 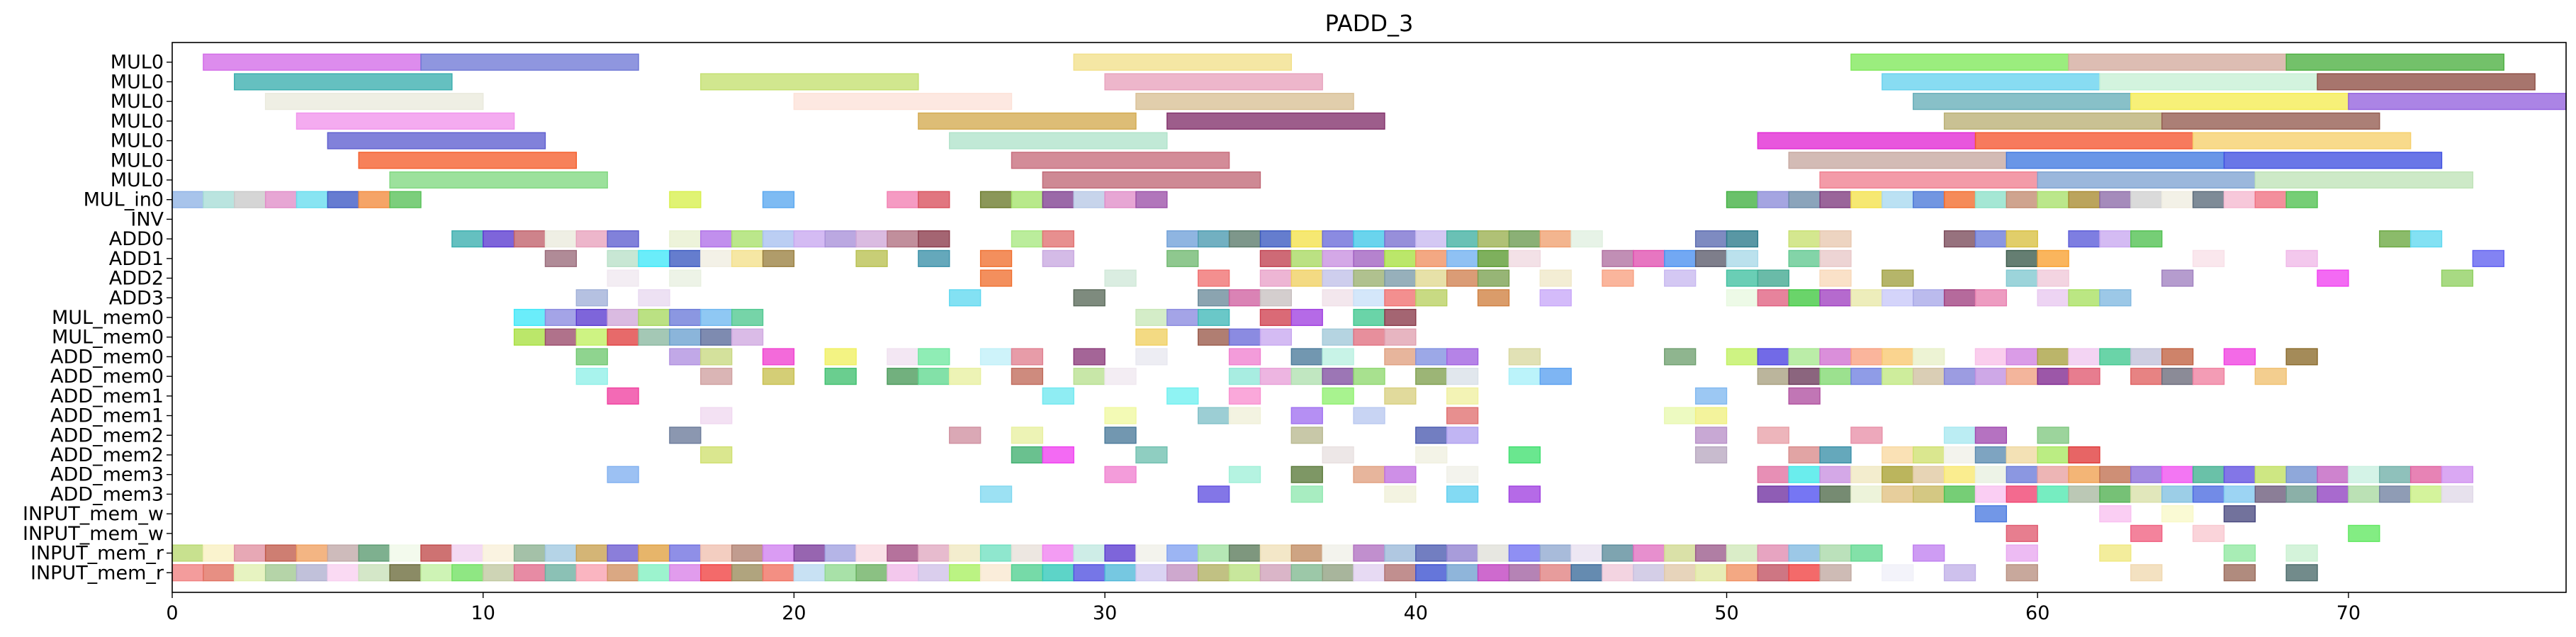 I want to click on x-tick-label: 60, so click(x=2037, y=613).